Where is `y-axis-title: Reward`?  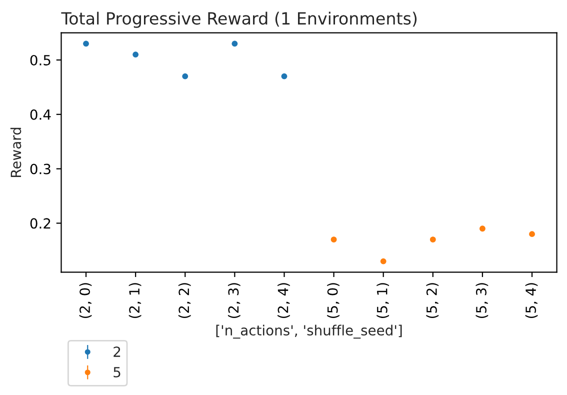
y-axis-title: Reward is located at coordinates (16, 152).